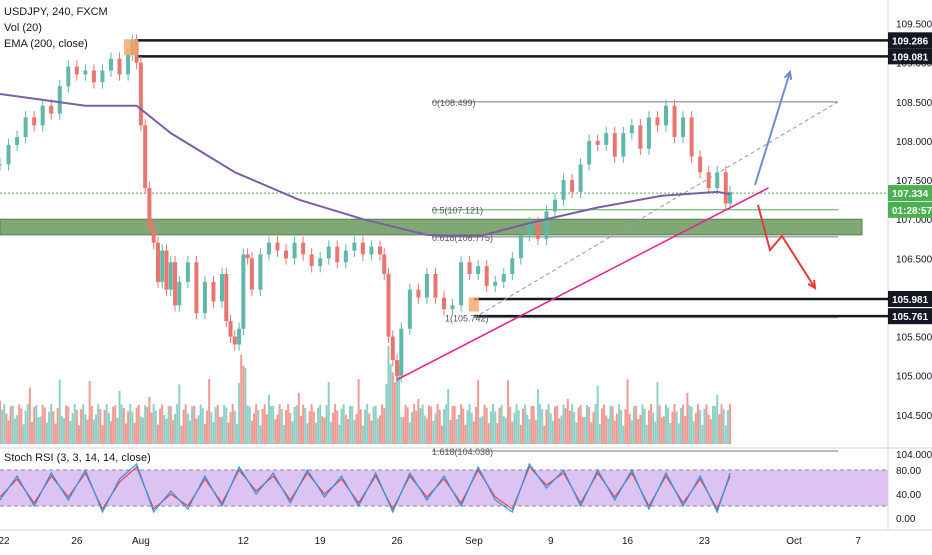 The height and width of the screenshot is (555, 932). Describe the element at coordinates (46, 44) in the screenshot. I see `ema-legend: EMA (200, close)` at that location.